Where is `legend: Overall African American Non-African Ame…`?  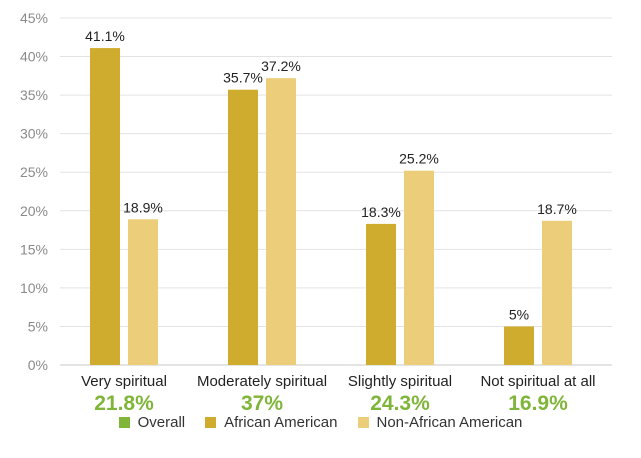 legend: Overall African American Non-African Ame… is located at coordinates (320, 422).